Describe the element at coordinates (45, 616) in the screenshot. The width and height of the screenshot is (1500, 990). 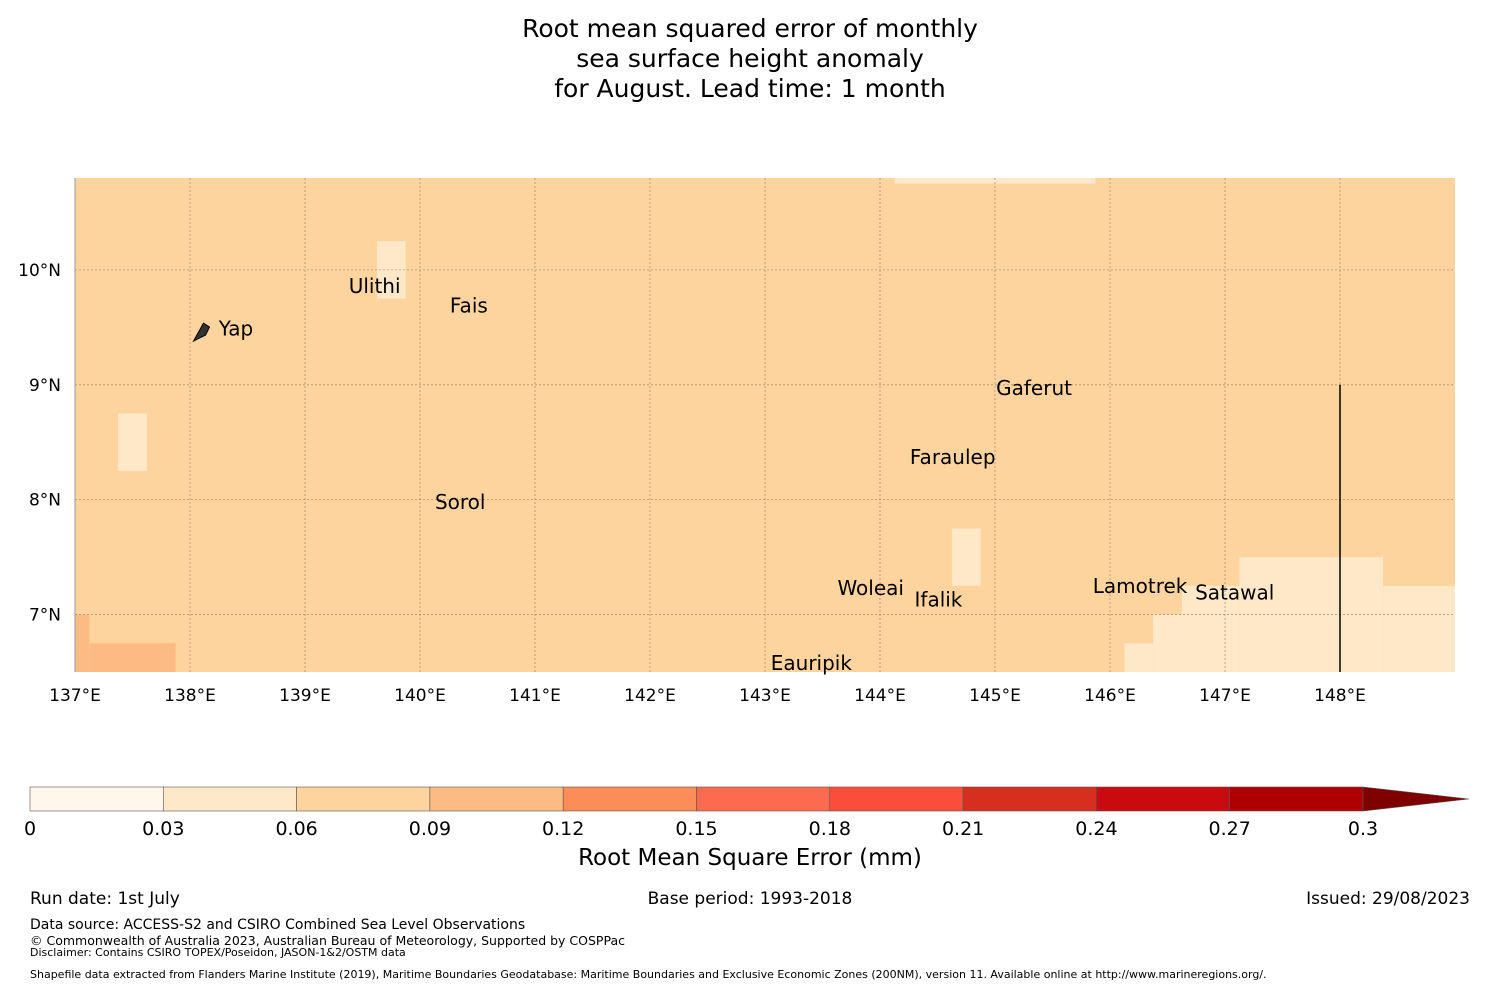
I see `lat-tick-label: 7°N` at that location.